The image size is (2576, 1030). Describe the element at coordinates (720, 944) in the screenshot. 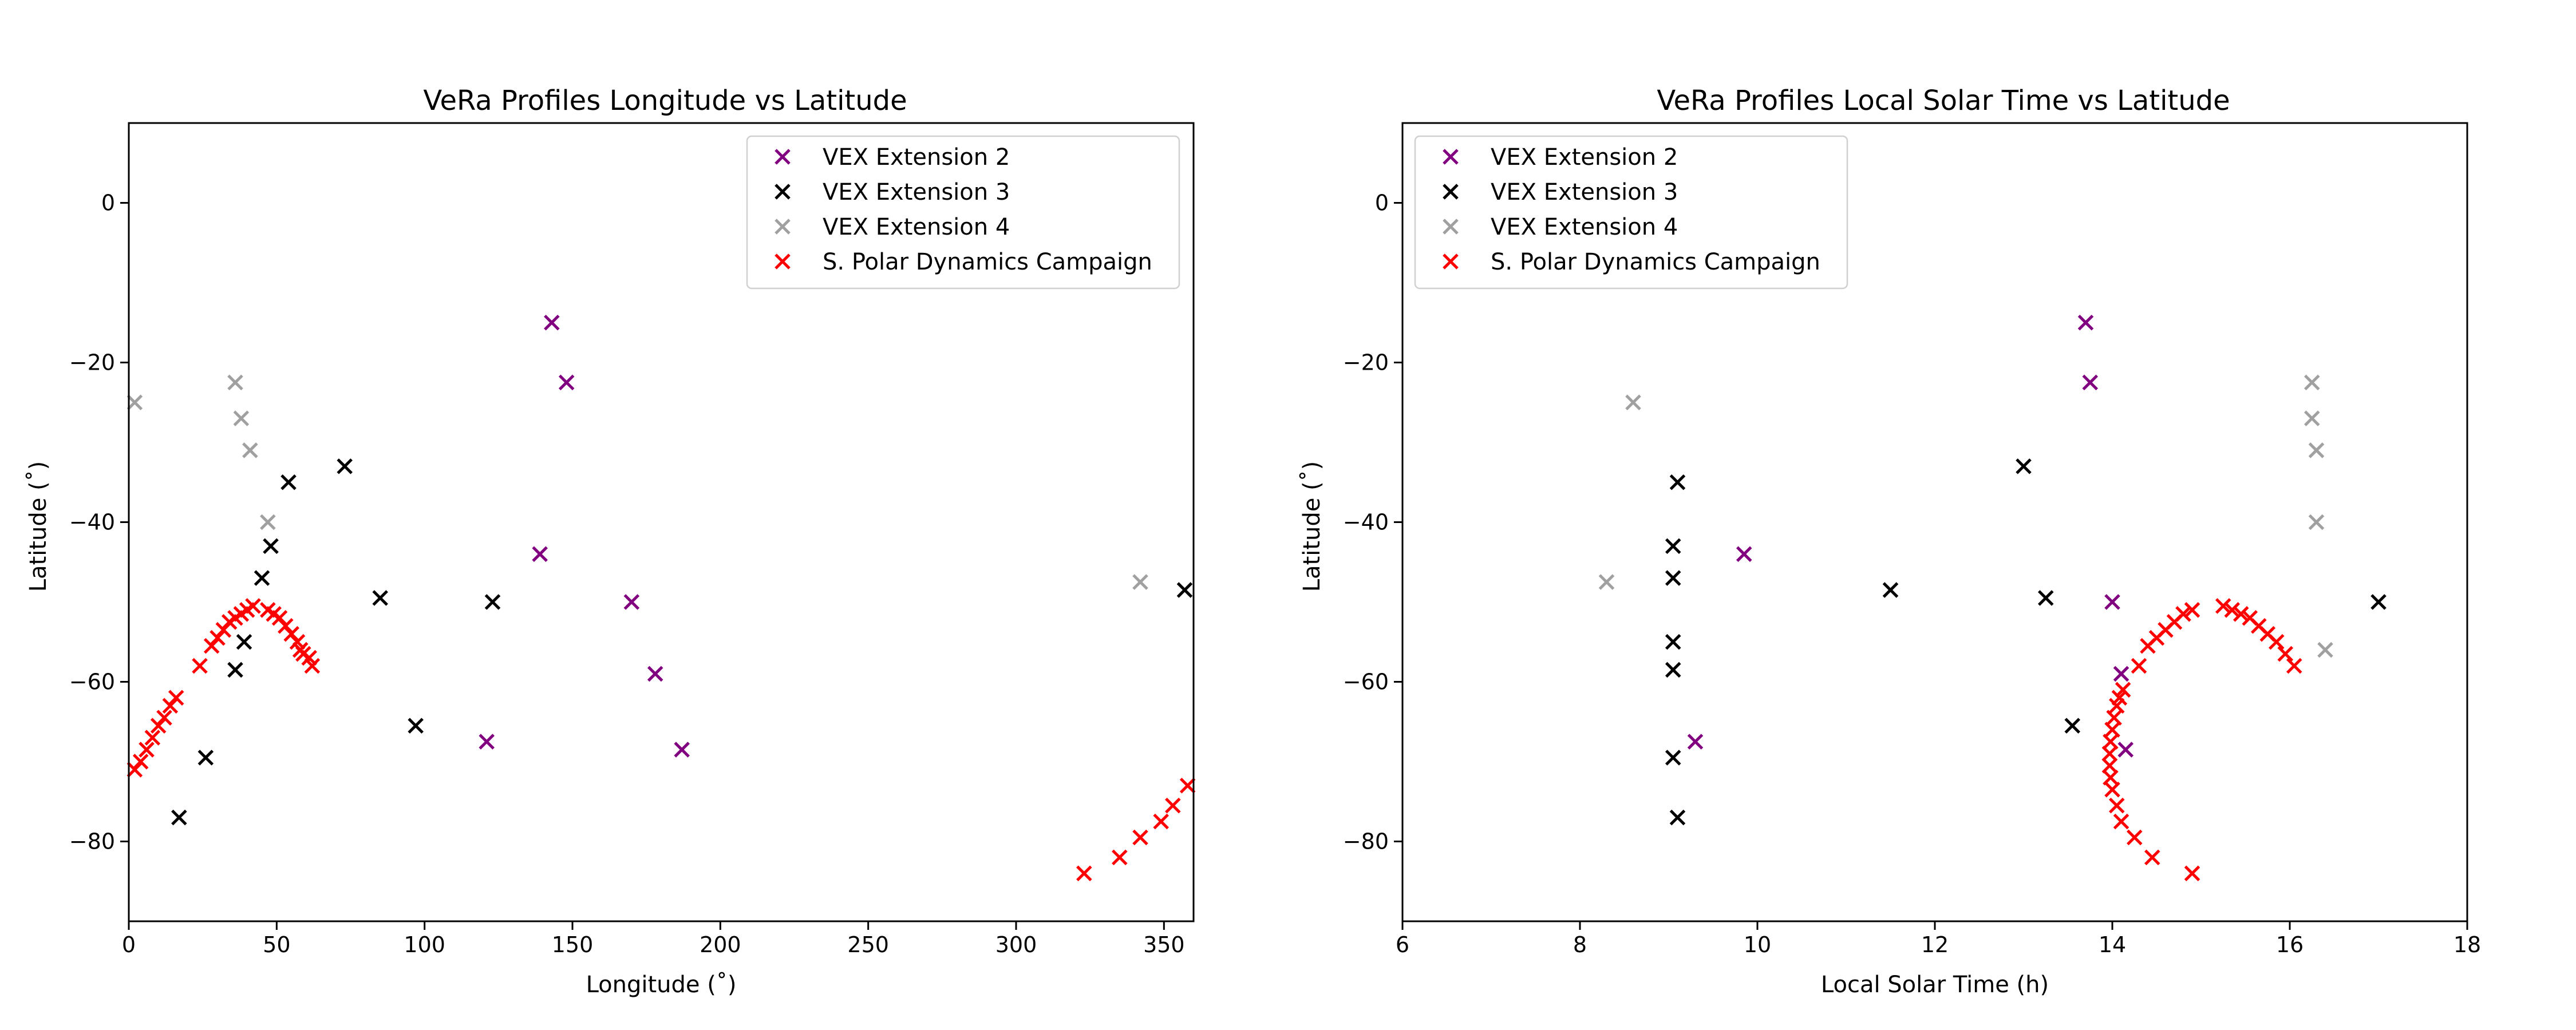

I see `x-tick-label: 200` at that location.